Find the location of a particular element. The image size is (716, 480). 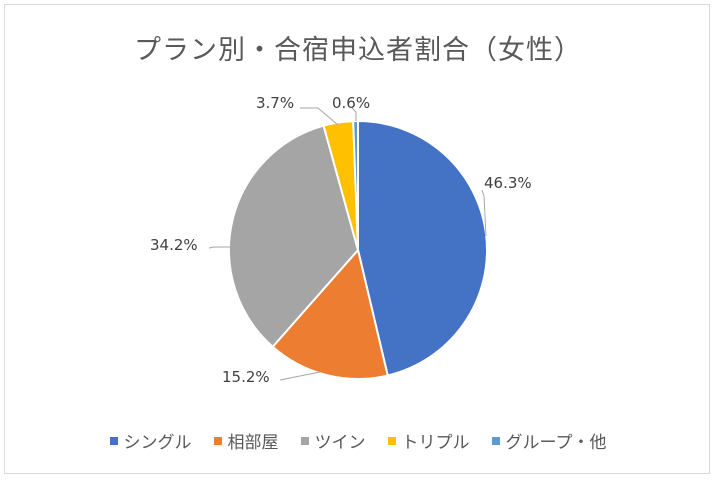

chart-legend: シングル 相部屋 ツイン トリプル グループ・他 is located at coordinates (358, 440).